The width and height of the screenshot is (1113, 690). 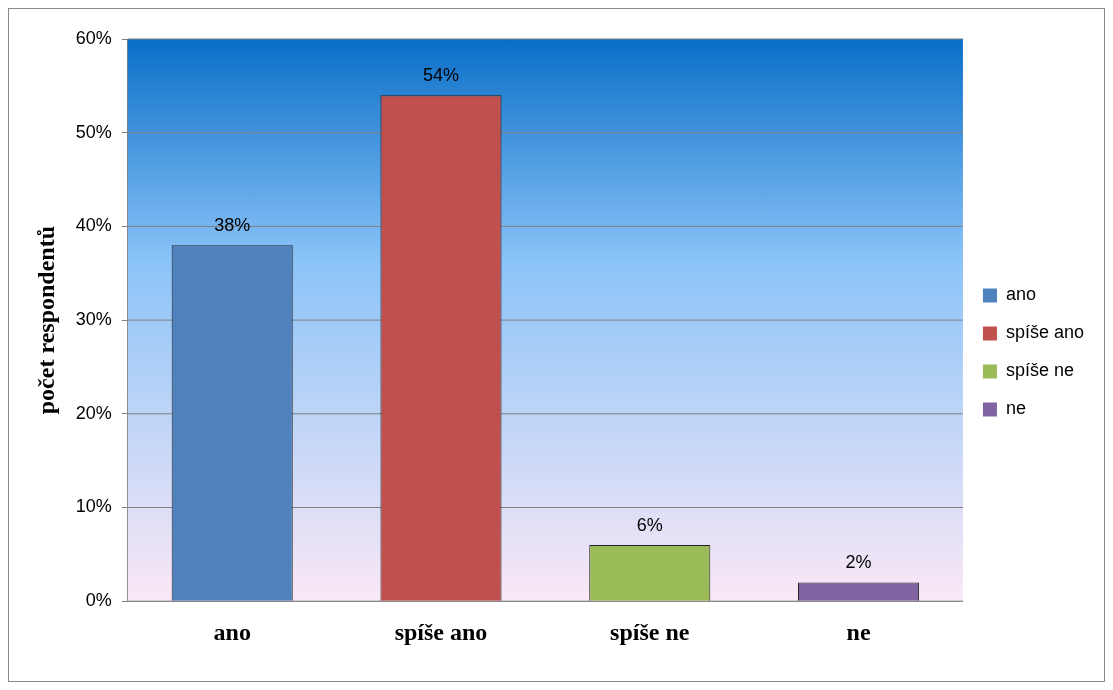 I want to click on y-tick-label: 40%, so click(x=93, y=225).